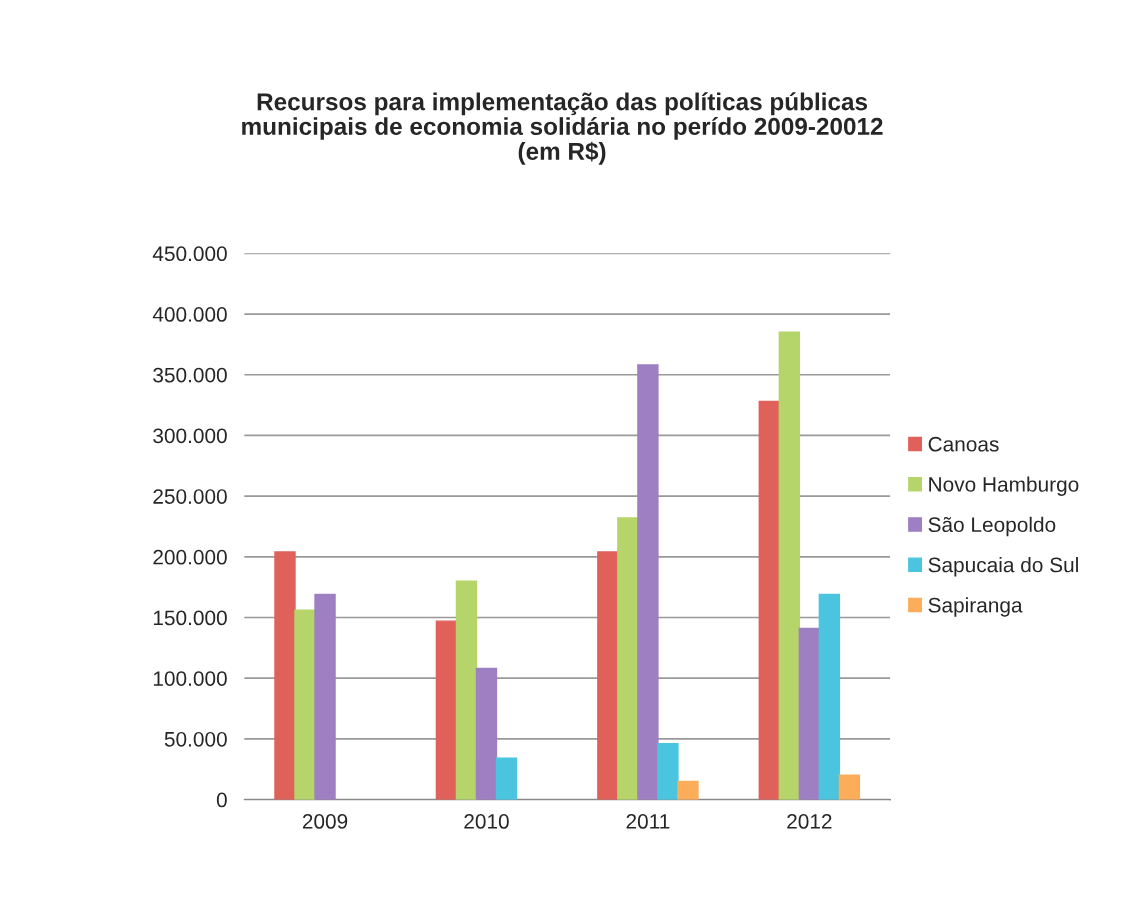 This screenshot has width=1147, height=918. I want to click on chart-title: Recursos para implementação das políticas públicas municipais de economia solidária no perído 2009-20012 (em R$), so click(562, 128).